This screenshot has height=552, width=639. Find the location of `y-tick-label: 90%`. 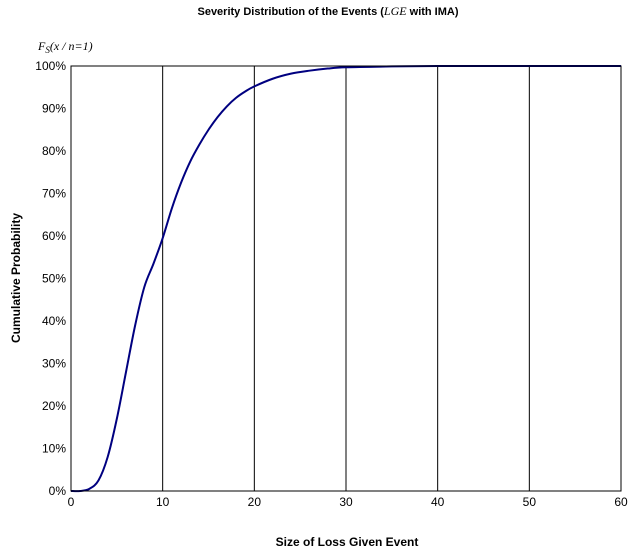

y-tick-label: 90% is located at coordinates (54, 109).